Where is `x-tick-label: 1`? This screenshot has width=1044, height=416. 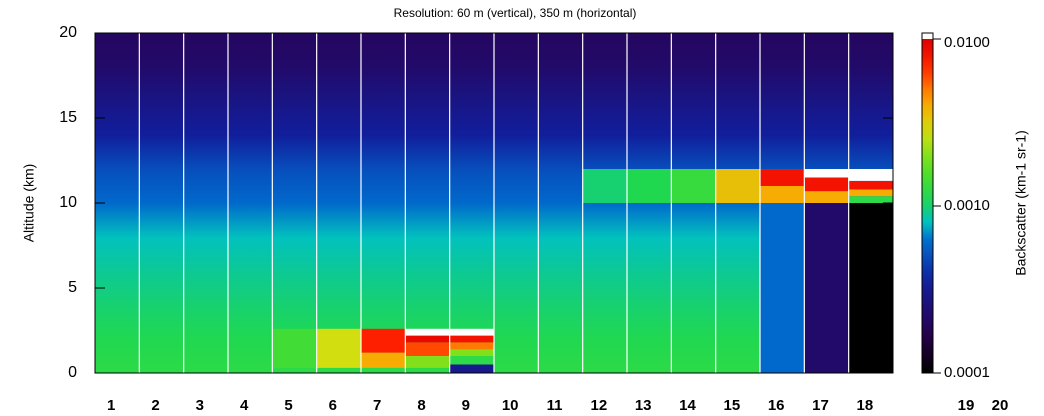 x-tick-label: 1 is located at coordinates (111, 405).